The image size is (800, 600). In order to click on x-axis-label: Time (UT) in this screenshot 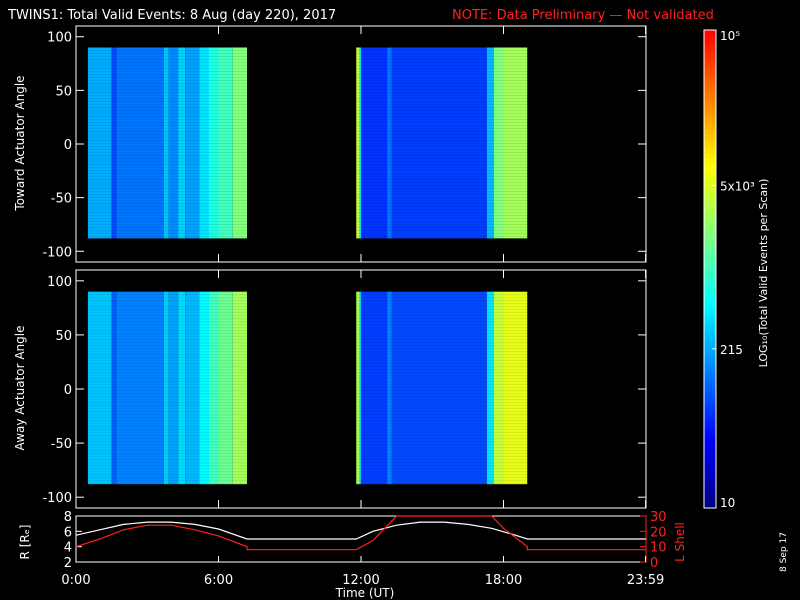, I will do `click(365, 593)`.